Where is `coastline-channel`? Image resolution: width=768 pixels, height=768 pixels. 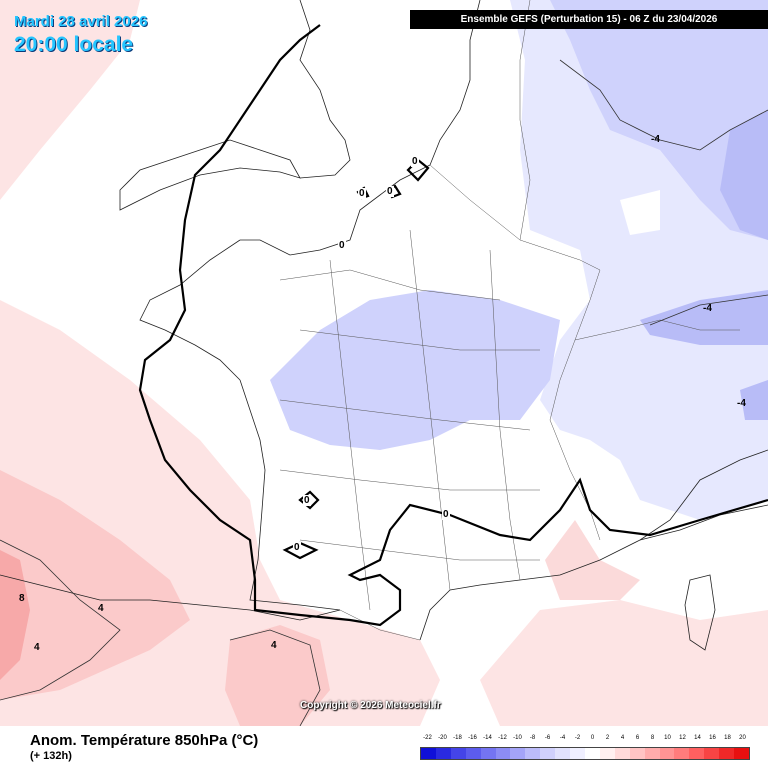
coastline-channel is located at coordinates (335, 210).